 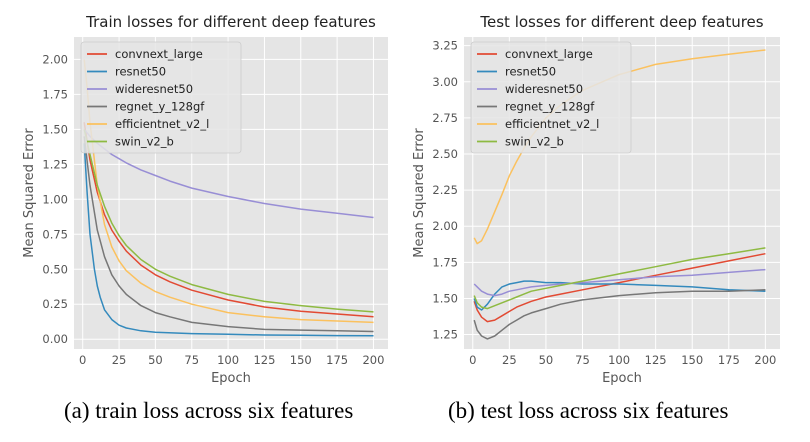 I want to click on y-tick-label: 1.00, so click(x=55, y=199).